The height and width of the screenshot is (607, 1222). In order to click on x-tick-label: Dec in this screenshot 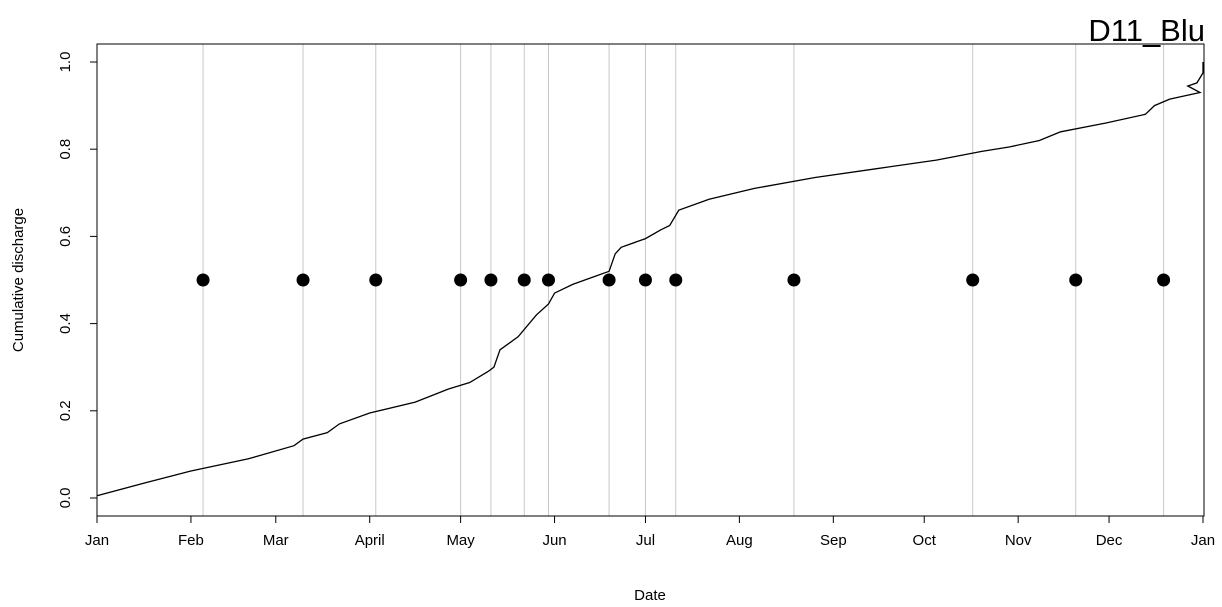, I will do `click(1109, 540)`.